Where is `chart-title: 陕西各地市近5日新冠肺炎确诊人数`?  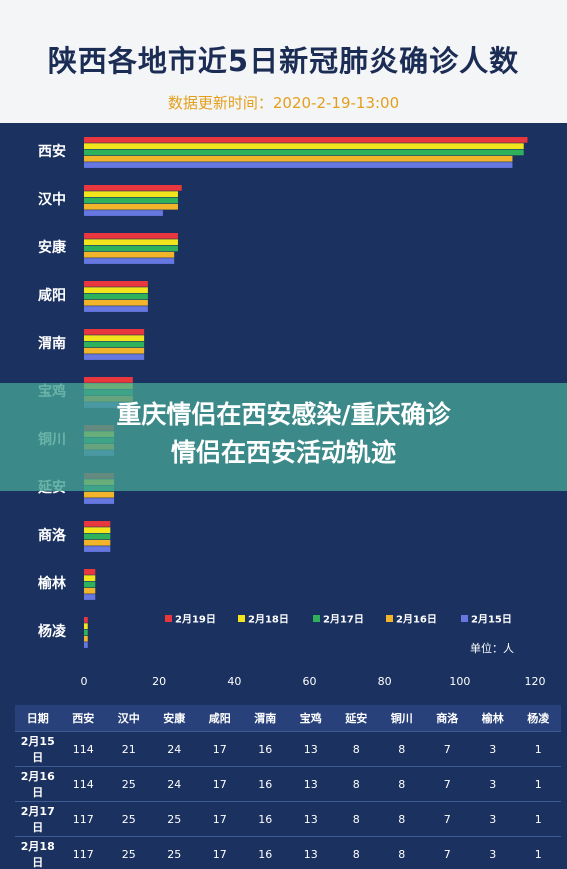 chart-title: 陕西各地市近5日新冠肺炎确诊人数 is located at coordinates (283, 61).